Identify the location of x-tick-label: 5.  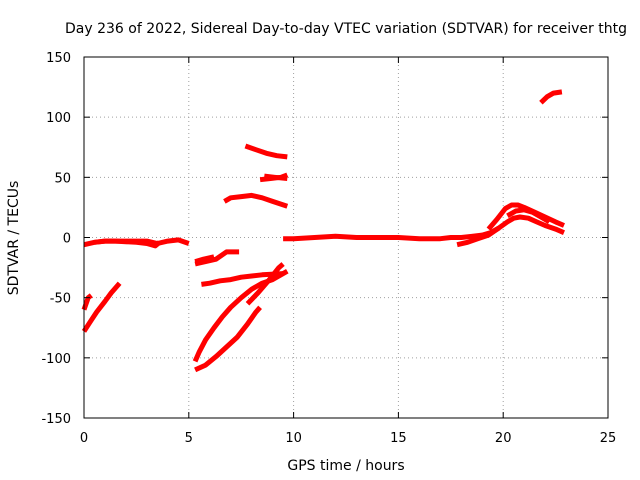
(189, 438).